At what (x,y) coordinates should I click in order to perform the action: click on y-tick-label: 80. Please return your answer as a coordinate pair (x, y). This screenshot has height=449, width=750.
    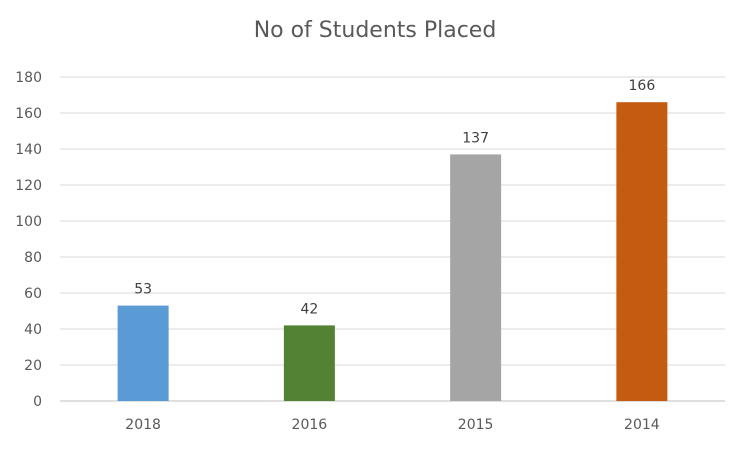
    Looking at the image, I should click on (33, 258).